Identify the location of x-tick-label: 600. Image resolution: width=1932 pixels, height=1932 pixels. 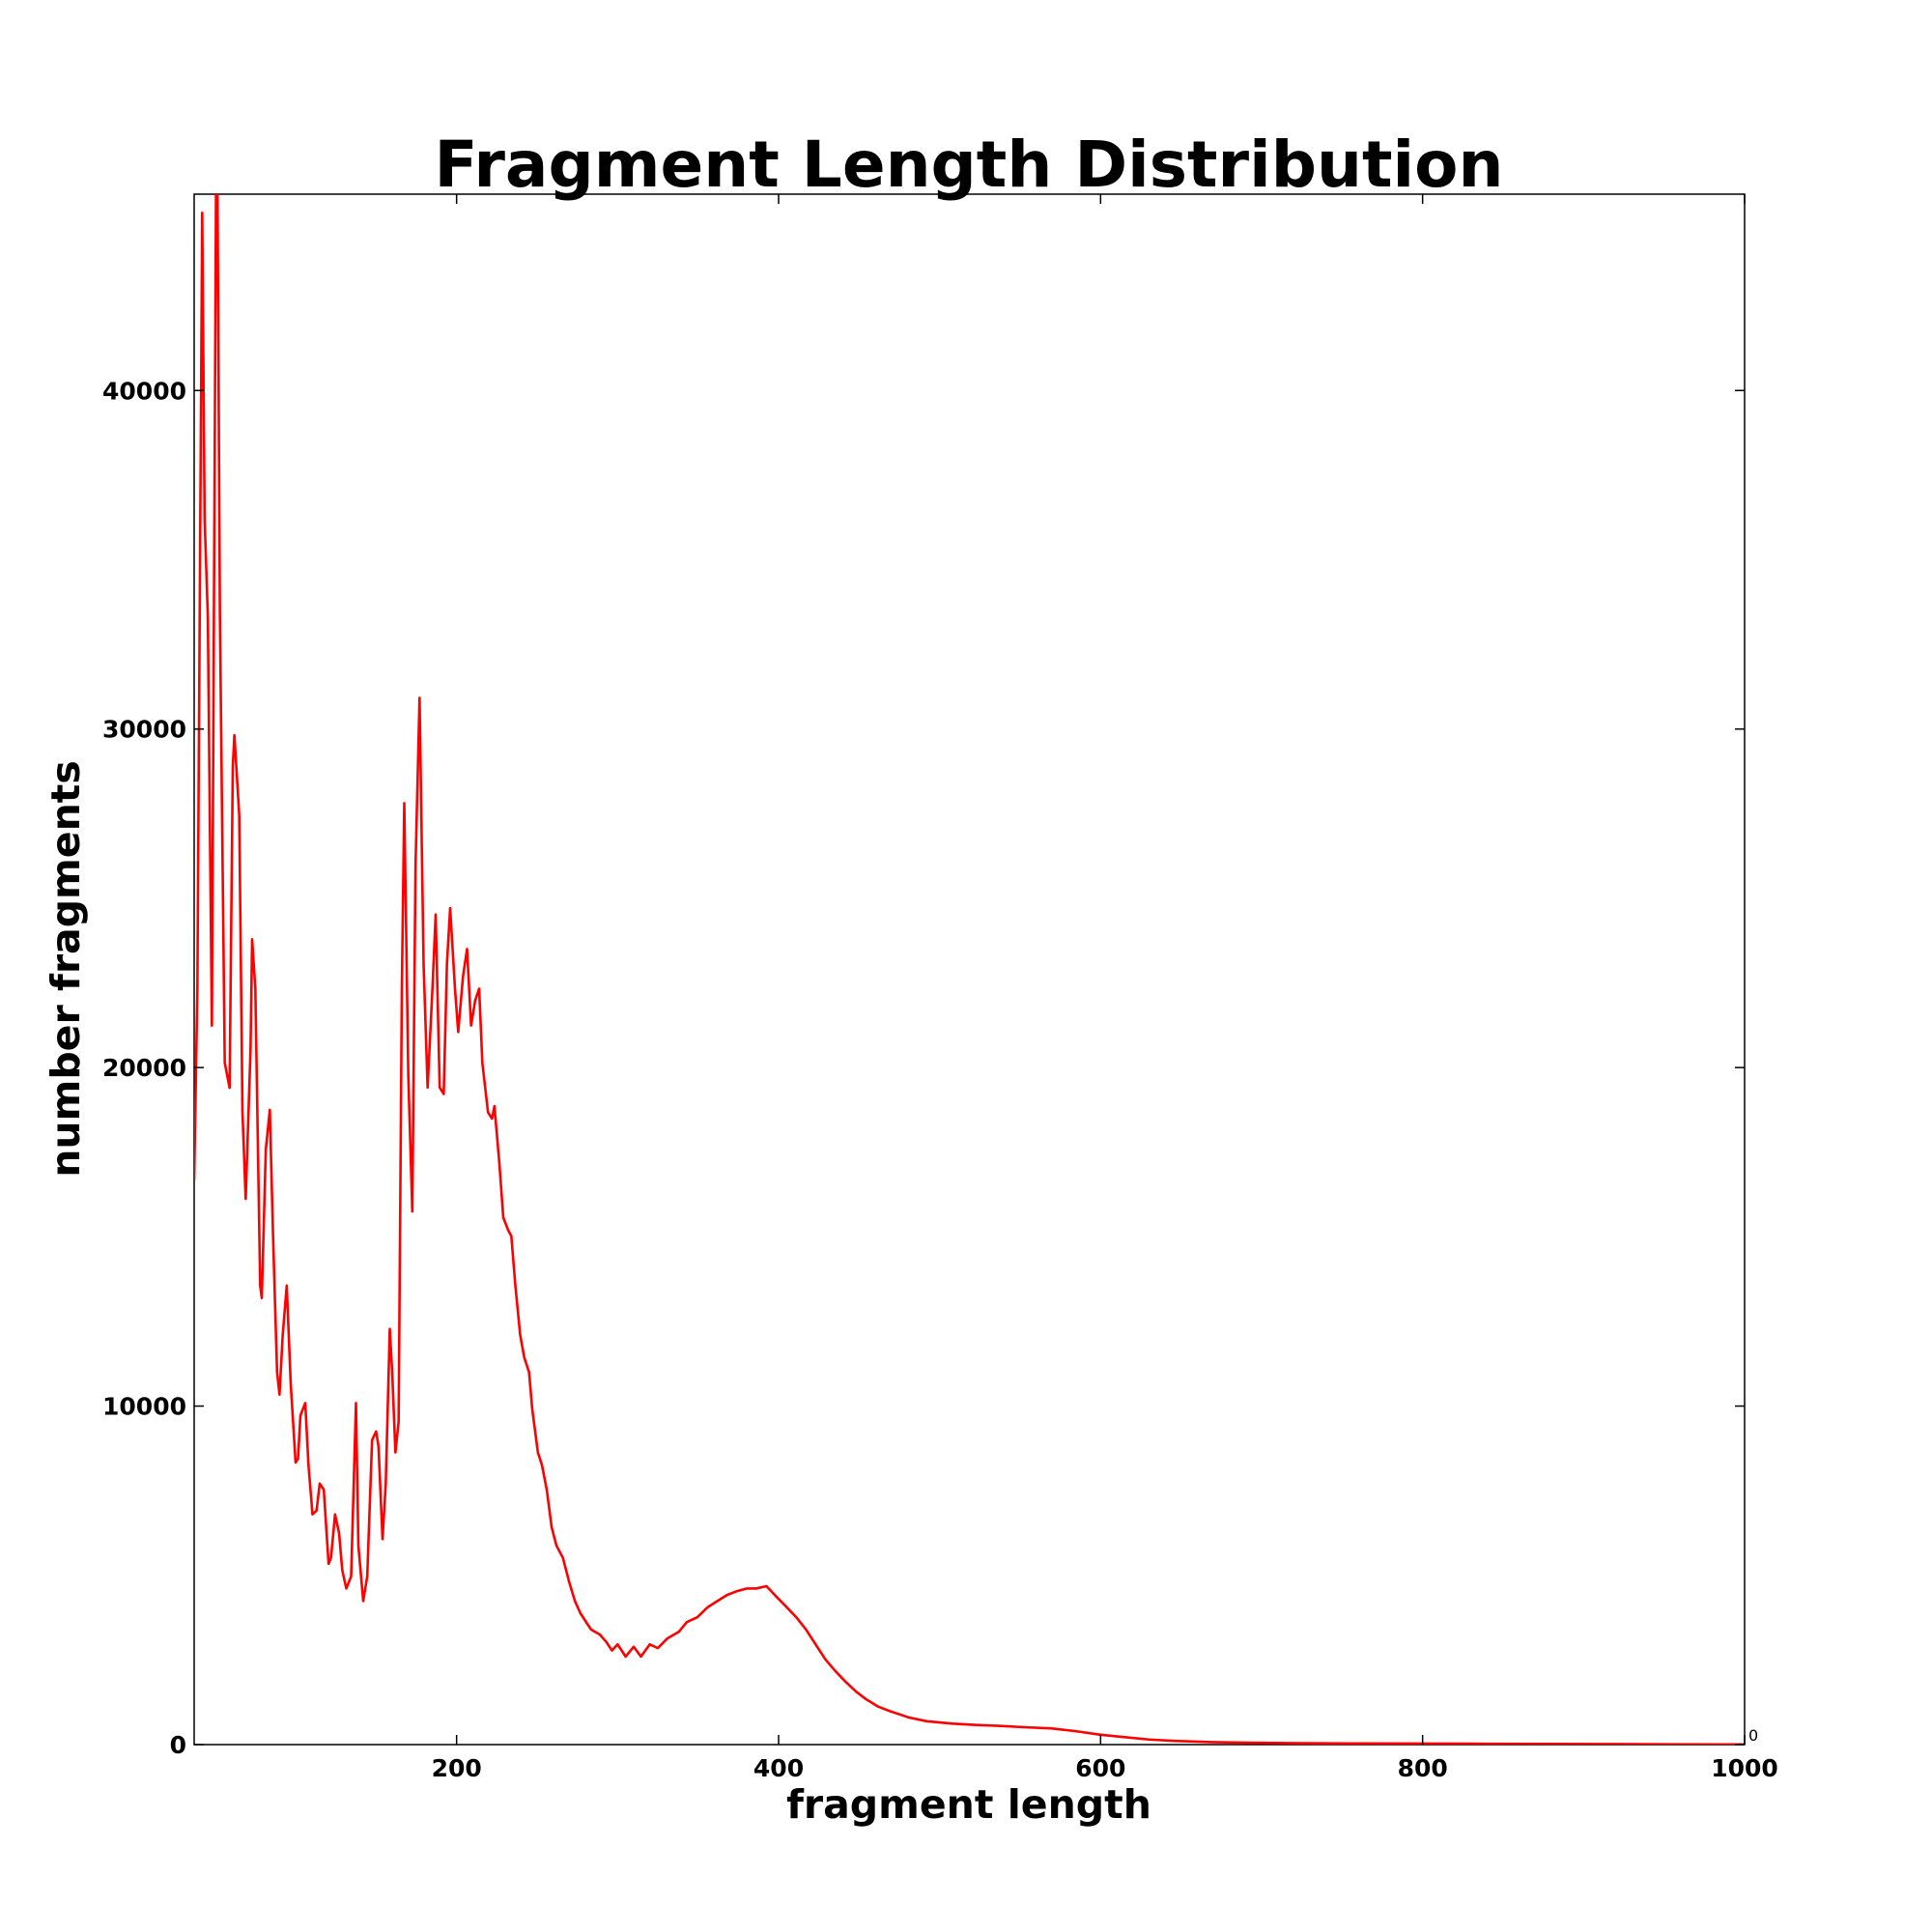
(1100, 1768).